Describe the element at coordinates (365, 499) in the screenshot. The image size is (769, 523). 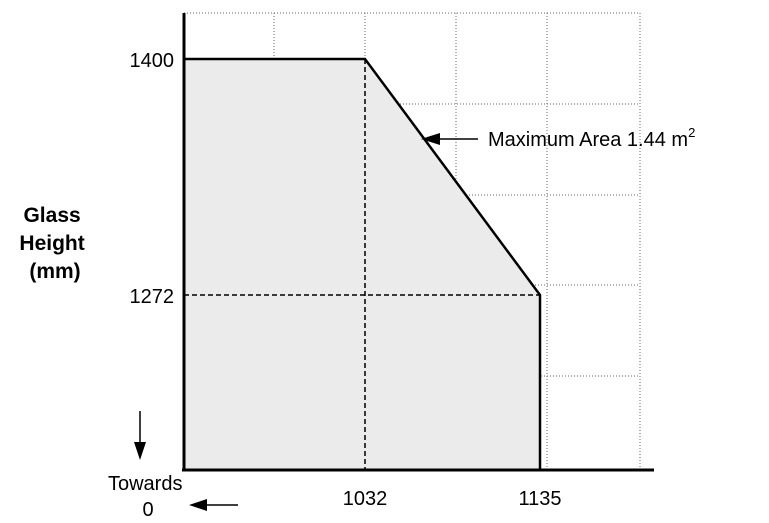
I see `x-tick-label: 1032` at that location.